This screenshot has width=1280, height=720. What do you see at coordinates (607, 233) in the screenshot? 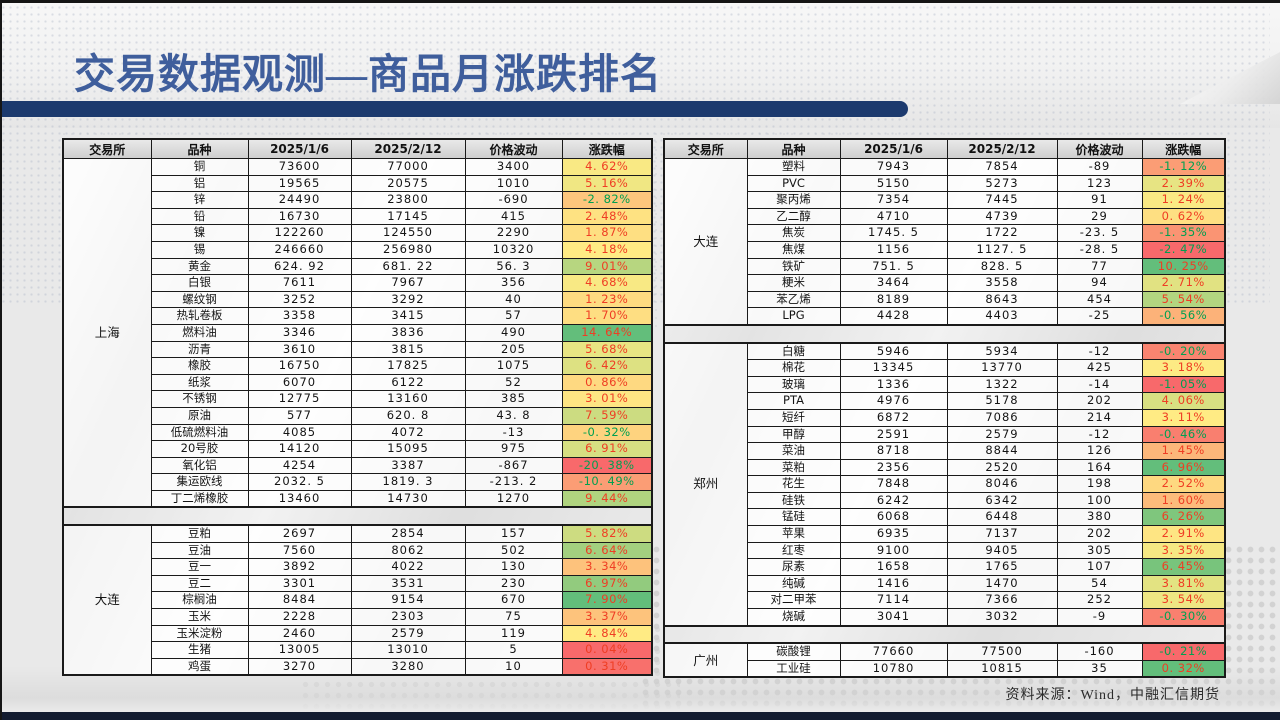
I see `pct-cell: 1. 87%` at bounding box center [607, 233].